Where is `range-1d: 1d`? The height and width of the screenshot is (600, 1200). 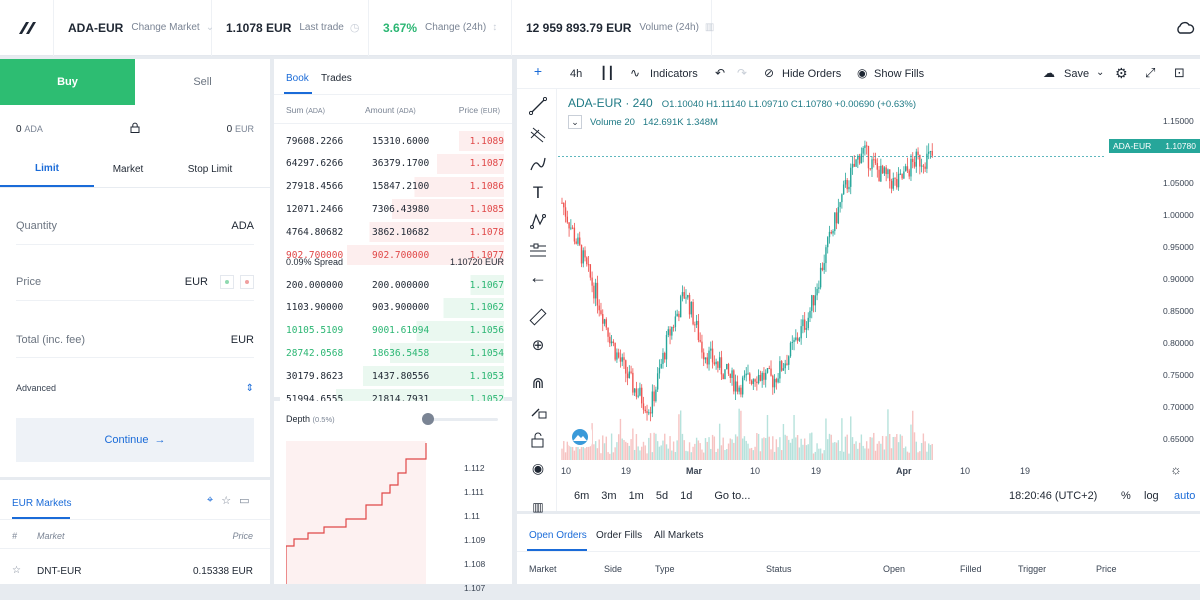 range-1d: 1d is located at coordinates (686, 496).